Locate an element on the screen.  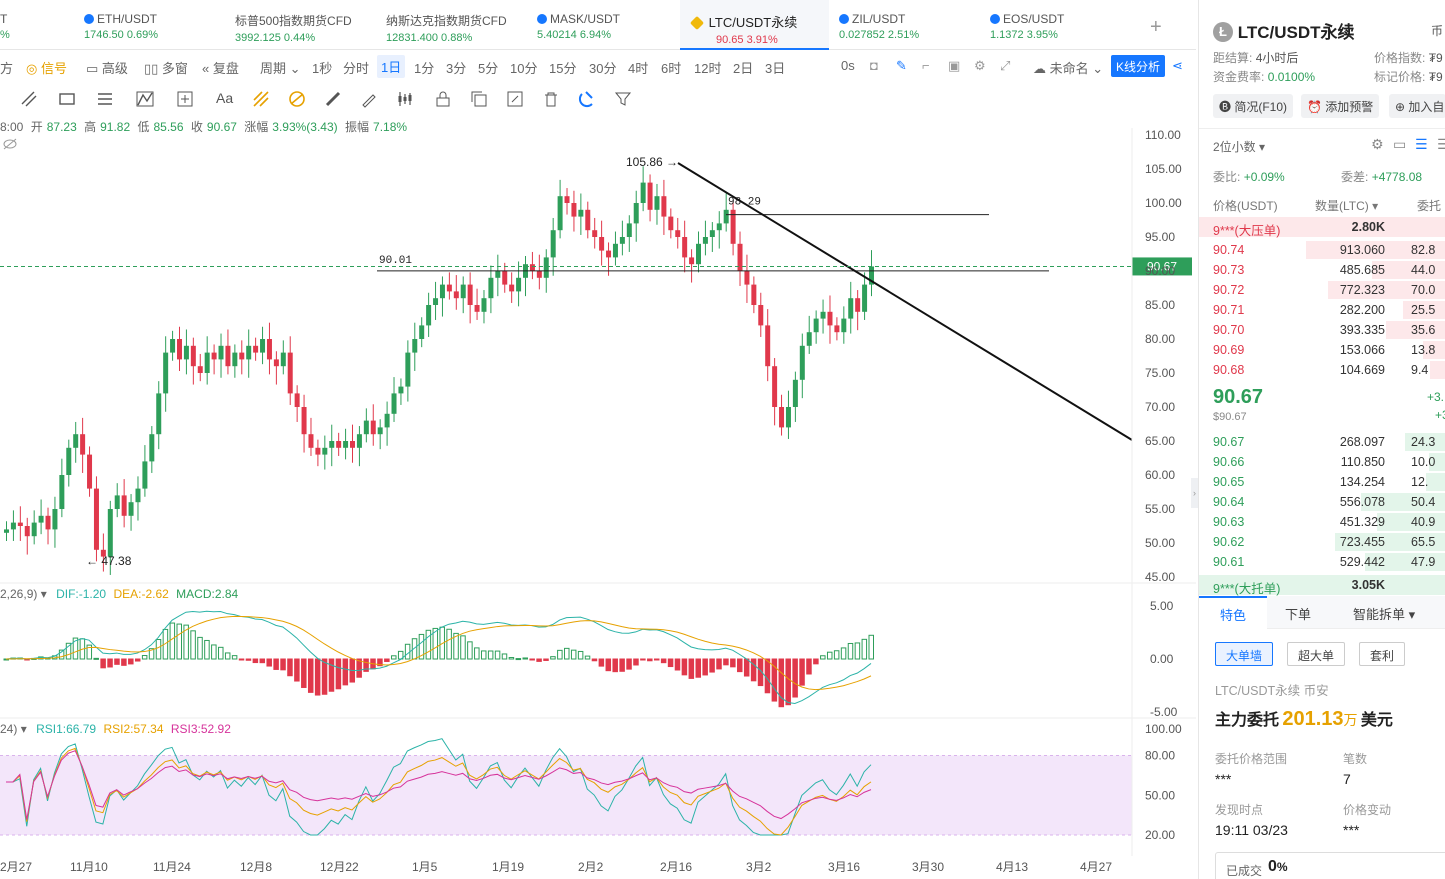
ticker-tab: ZIL/USDT 0.027852 2.51% is located at coordinates (909, 25).